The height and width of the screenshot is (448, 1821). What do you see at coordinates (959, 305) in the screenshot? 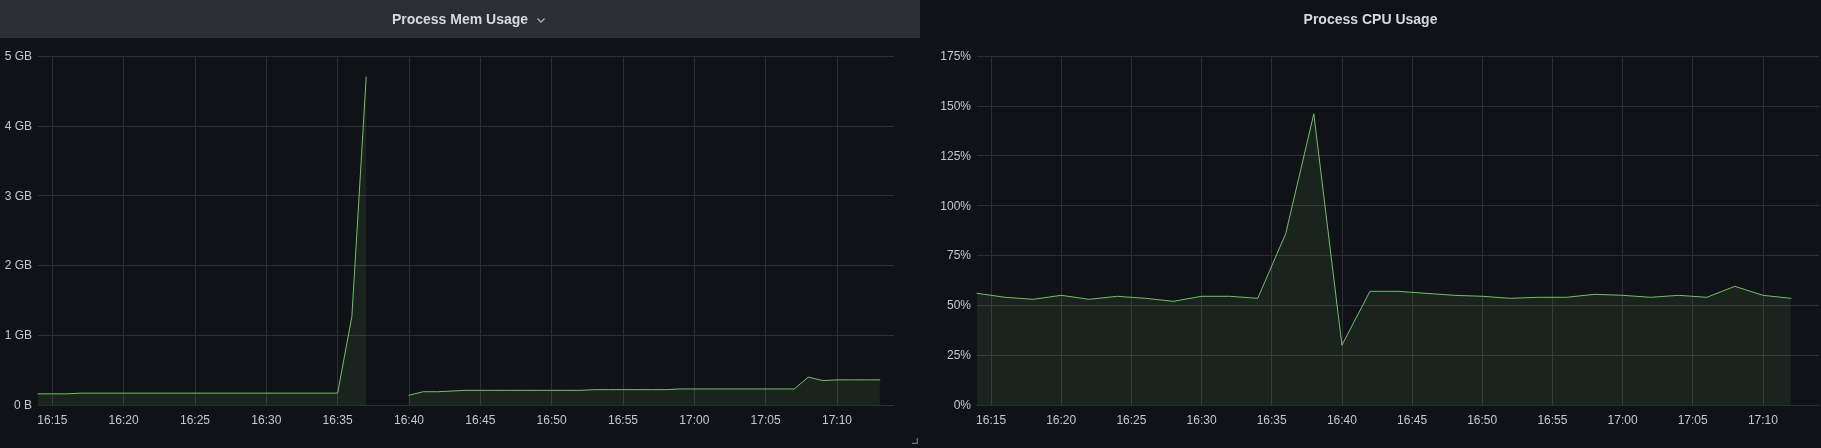
I see `y-tick-label: 50%` at bounding box center [959, 305].